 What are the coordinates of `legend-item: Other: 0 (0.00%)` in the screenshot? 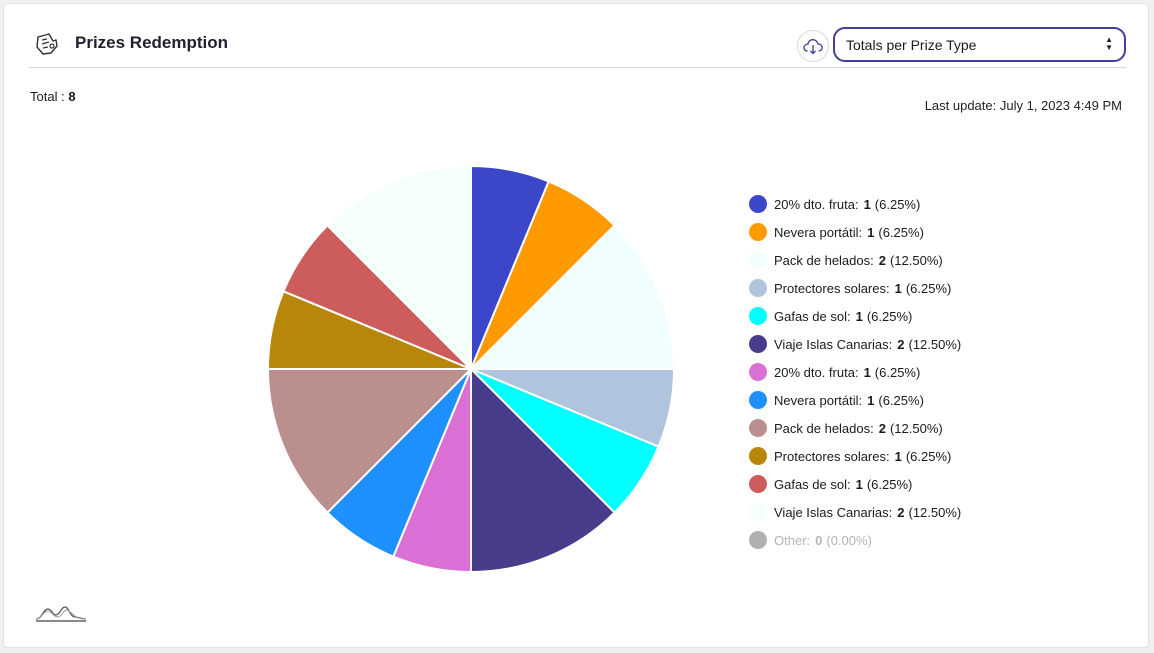 It's located at (855, 540).